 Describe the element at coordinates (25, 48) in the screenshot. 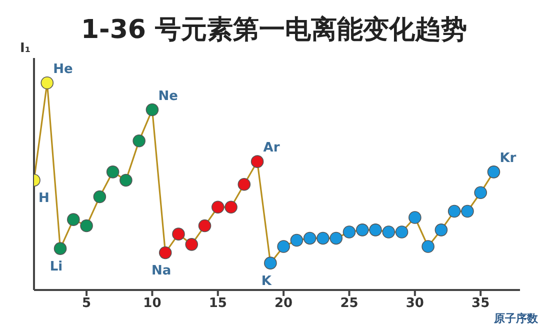

I see `y-axis-title: I₁` at that location.